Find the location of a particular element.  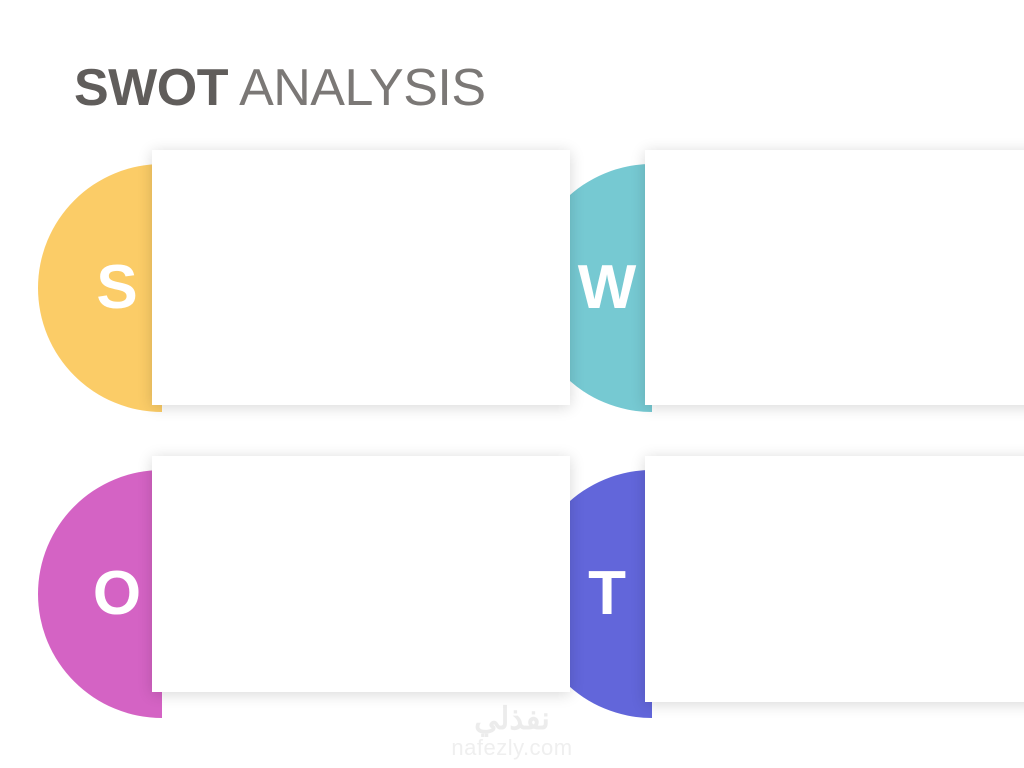

strengths-letter: S is located at coordinates (117, 287).